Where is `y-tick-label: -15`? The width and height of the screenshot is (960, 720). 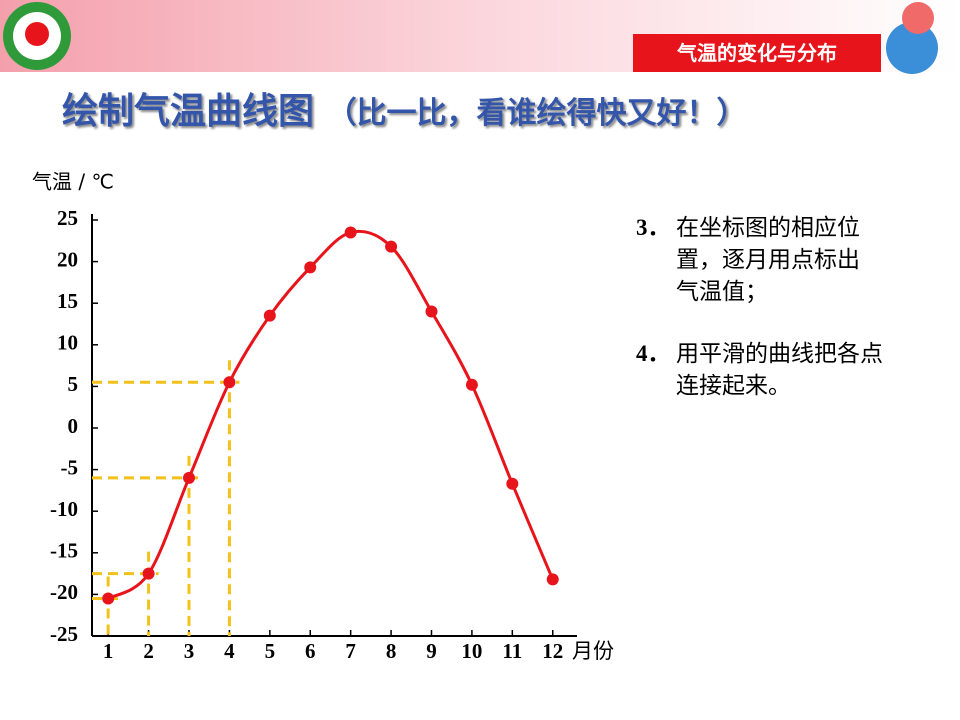
y-tick-label: -15 is located at coordinates (64, 551).